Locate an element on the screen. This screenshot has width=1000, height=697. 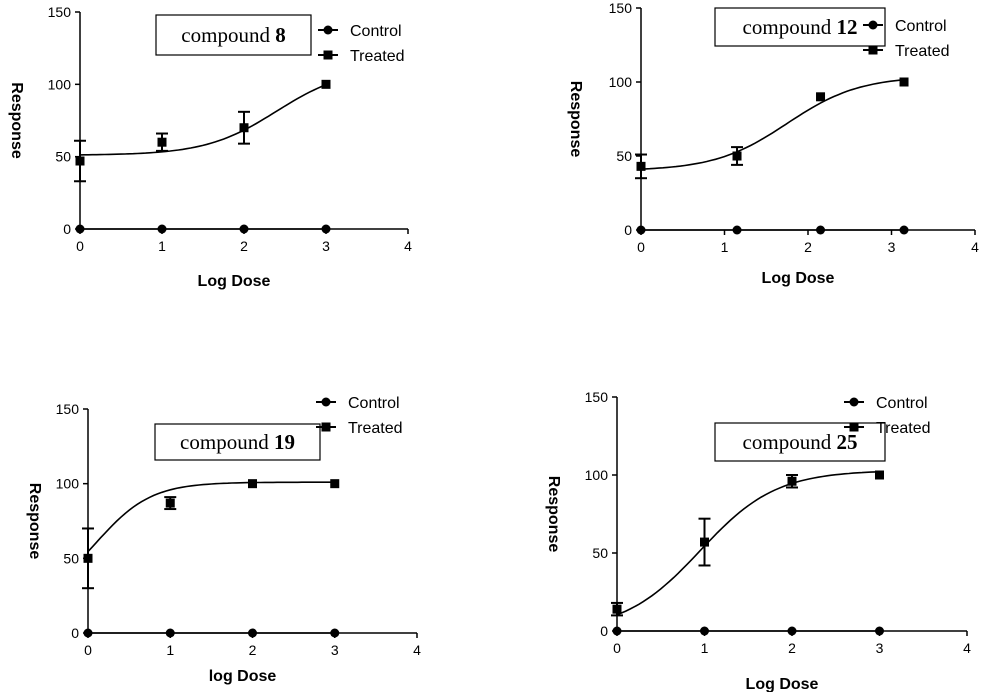
x-axis-label: log Dose is located at coordinates (243, 676).